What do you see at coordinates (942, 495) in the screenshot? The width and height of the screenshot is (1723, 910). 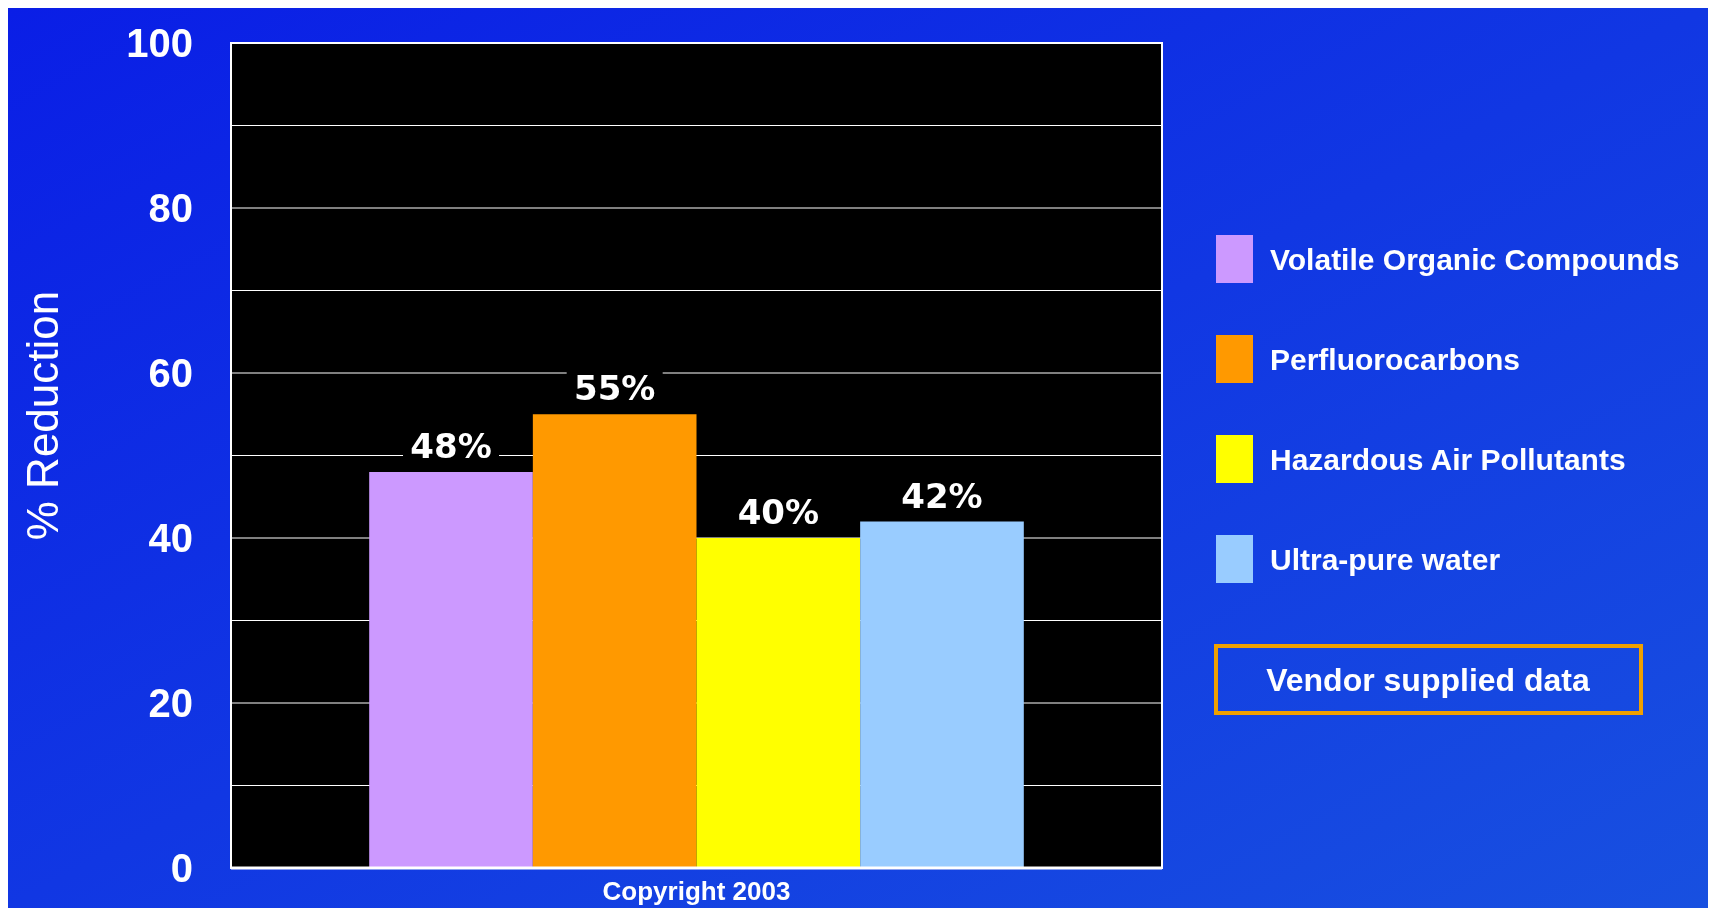 I see `data-label: 42%` at bounding box center [942, 495].